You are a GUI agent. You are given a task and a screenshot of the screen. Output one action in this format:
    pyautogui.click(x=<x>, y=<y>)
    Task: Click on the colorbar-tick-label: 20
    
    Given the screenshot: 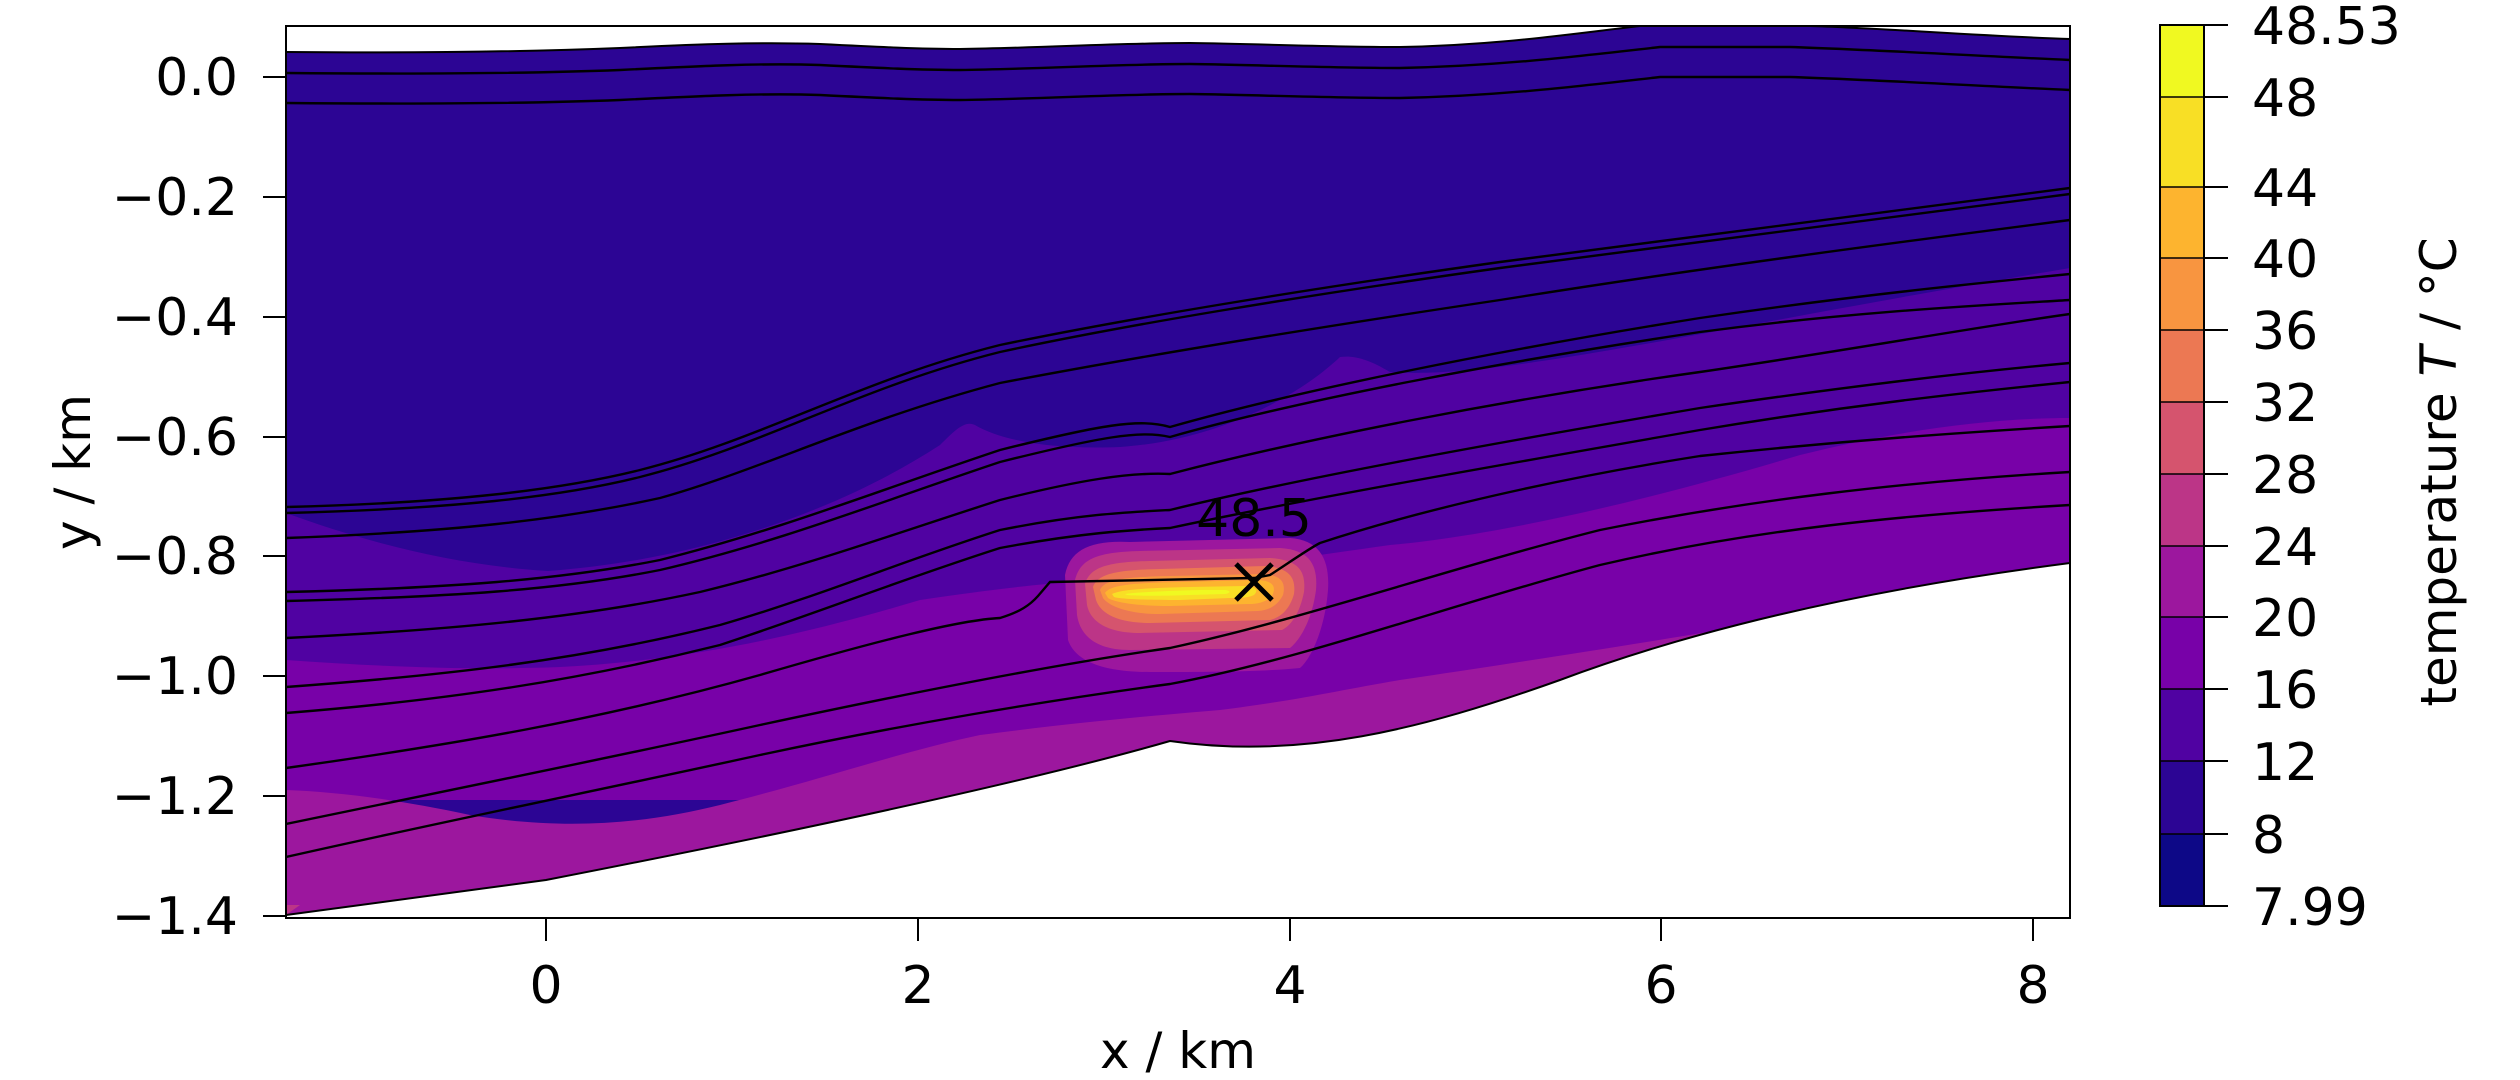 What is the action you would take?
    pyautogui.click(x=2285, y=619)
    